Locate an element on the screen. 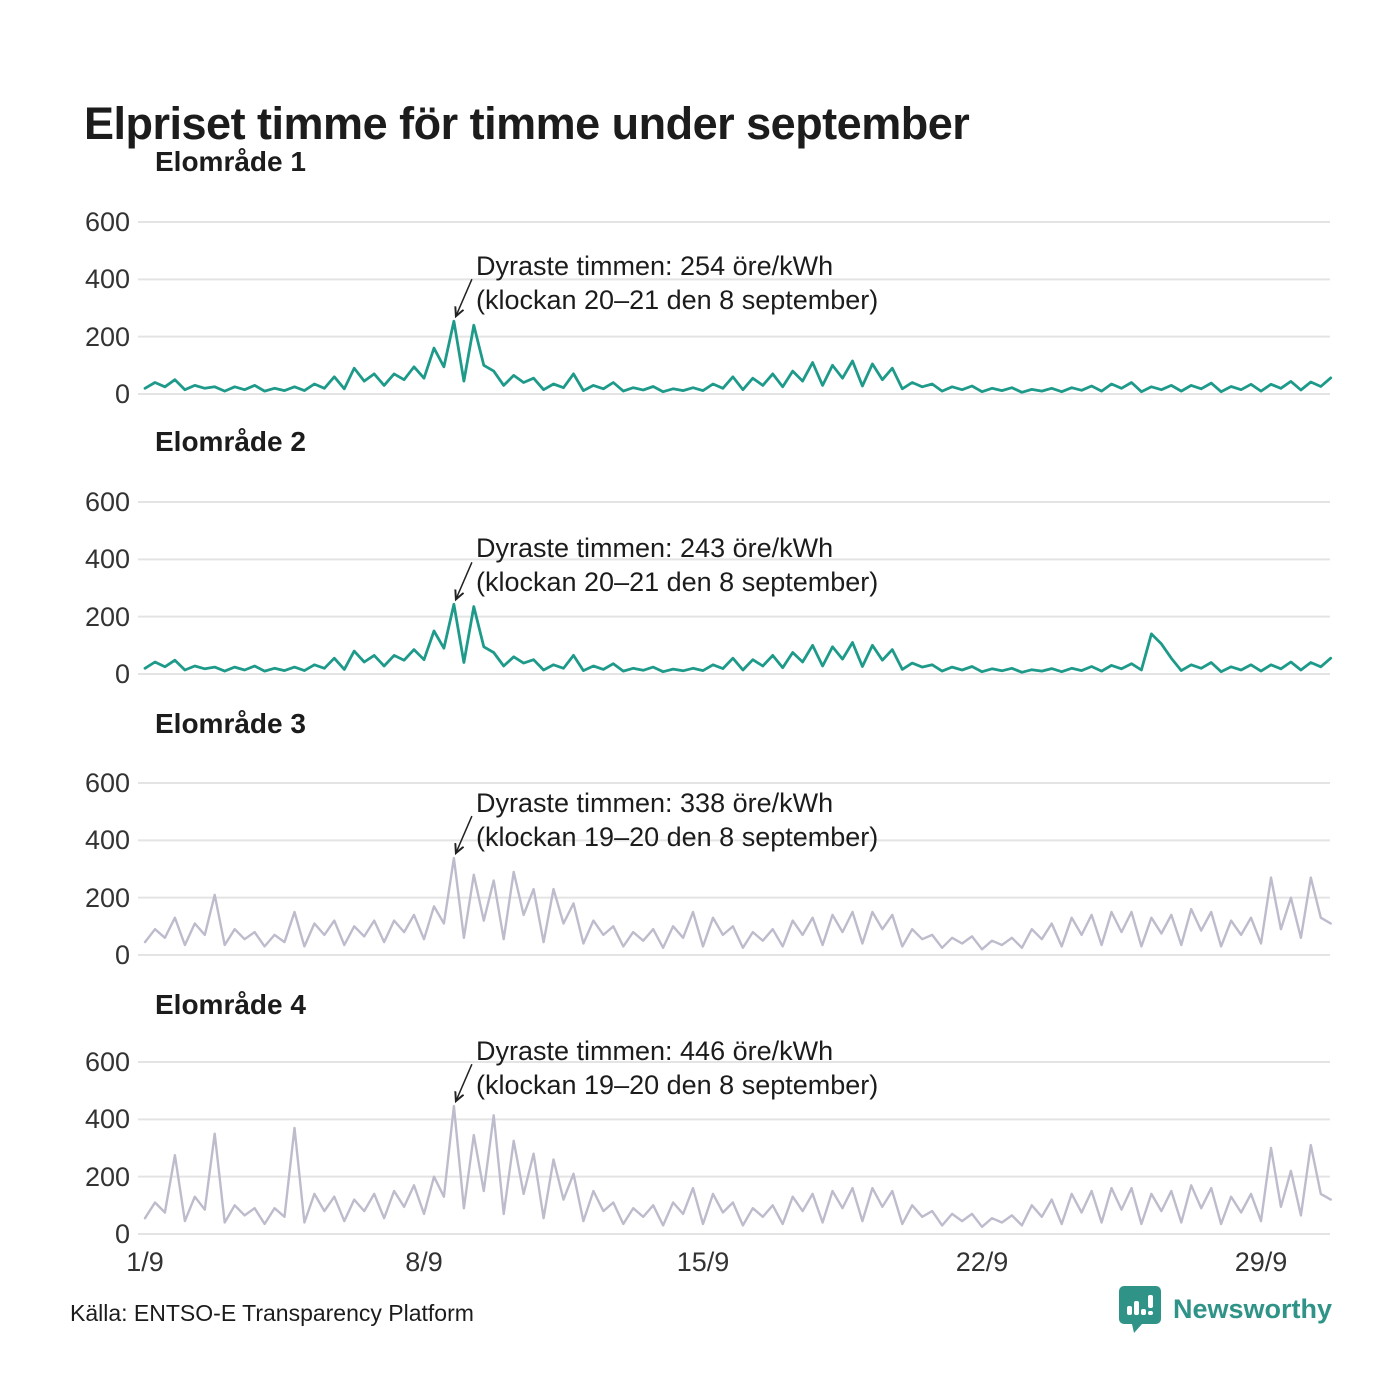  annotation-line1: Dyraste timmen: 446 öre/kWh is located at coordinates (655, 1051).